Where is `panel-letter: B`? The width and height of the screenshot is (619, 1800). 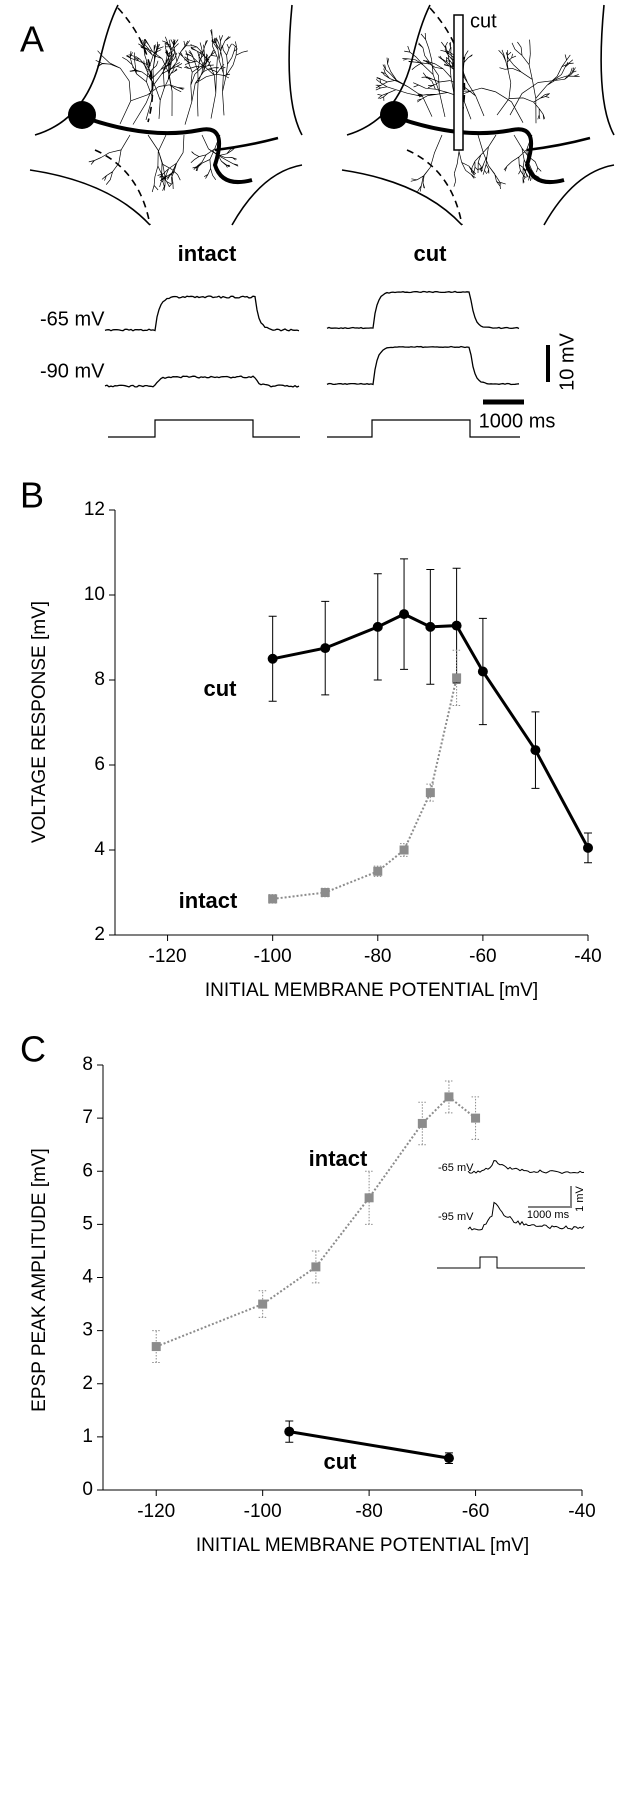
panel-letter: B is located at coordinates (32, 495).